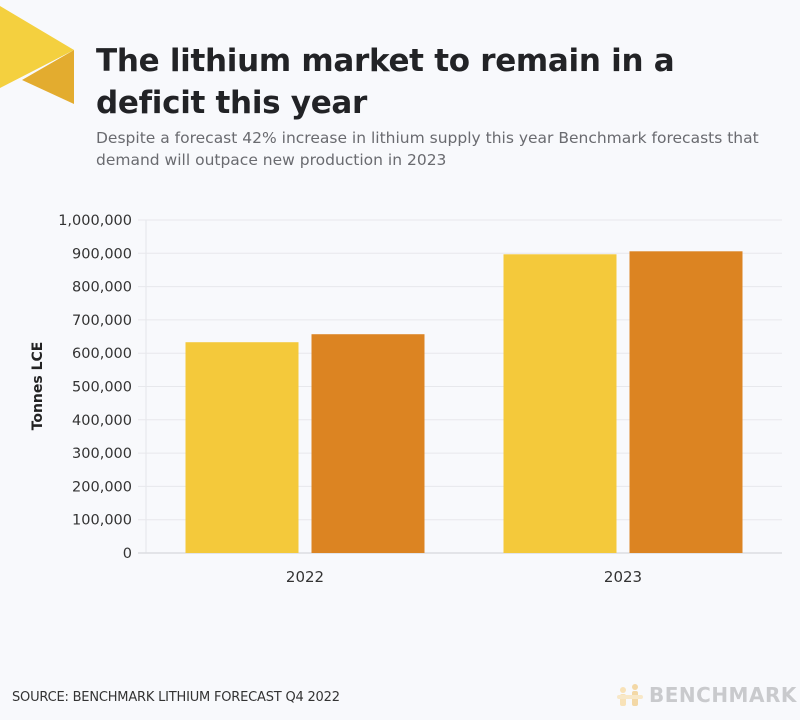 This screenshot has width=800, height=720. Describe the element at coordinates (102, 254) in the screenshot. I see `y-tick-label: 900,000` at that location.